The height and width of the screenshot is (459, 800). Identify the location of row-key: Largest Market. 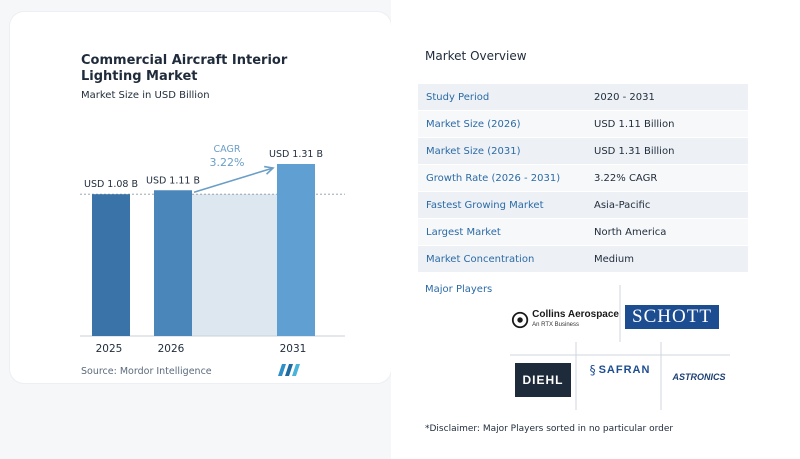
(463, 232).